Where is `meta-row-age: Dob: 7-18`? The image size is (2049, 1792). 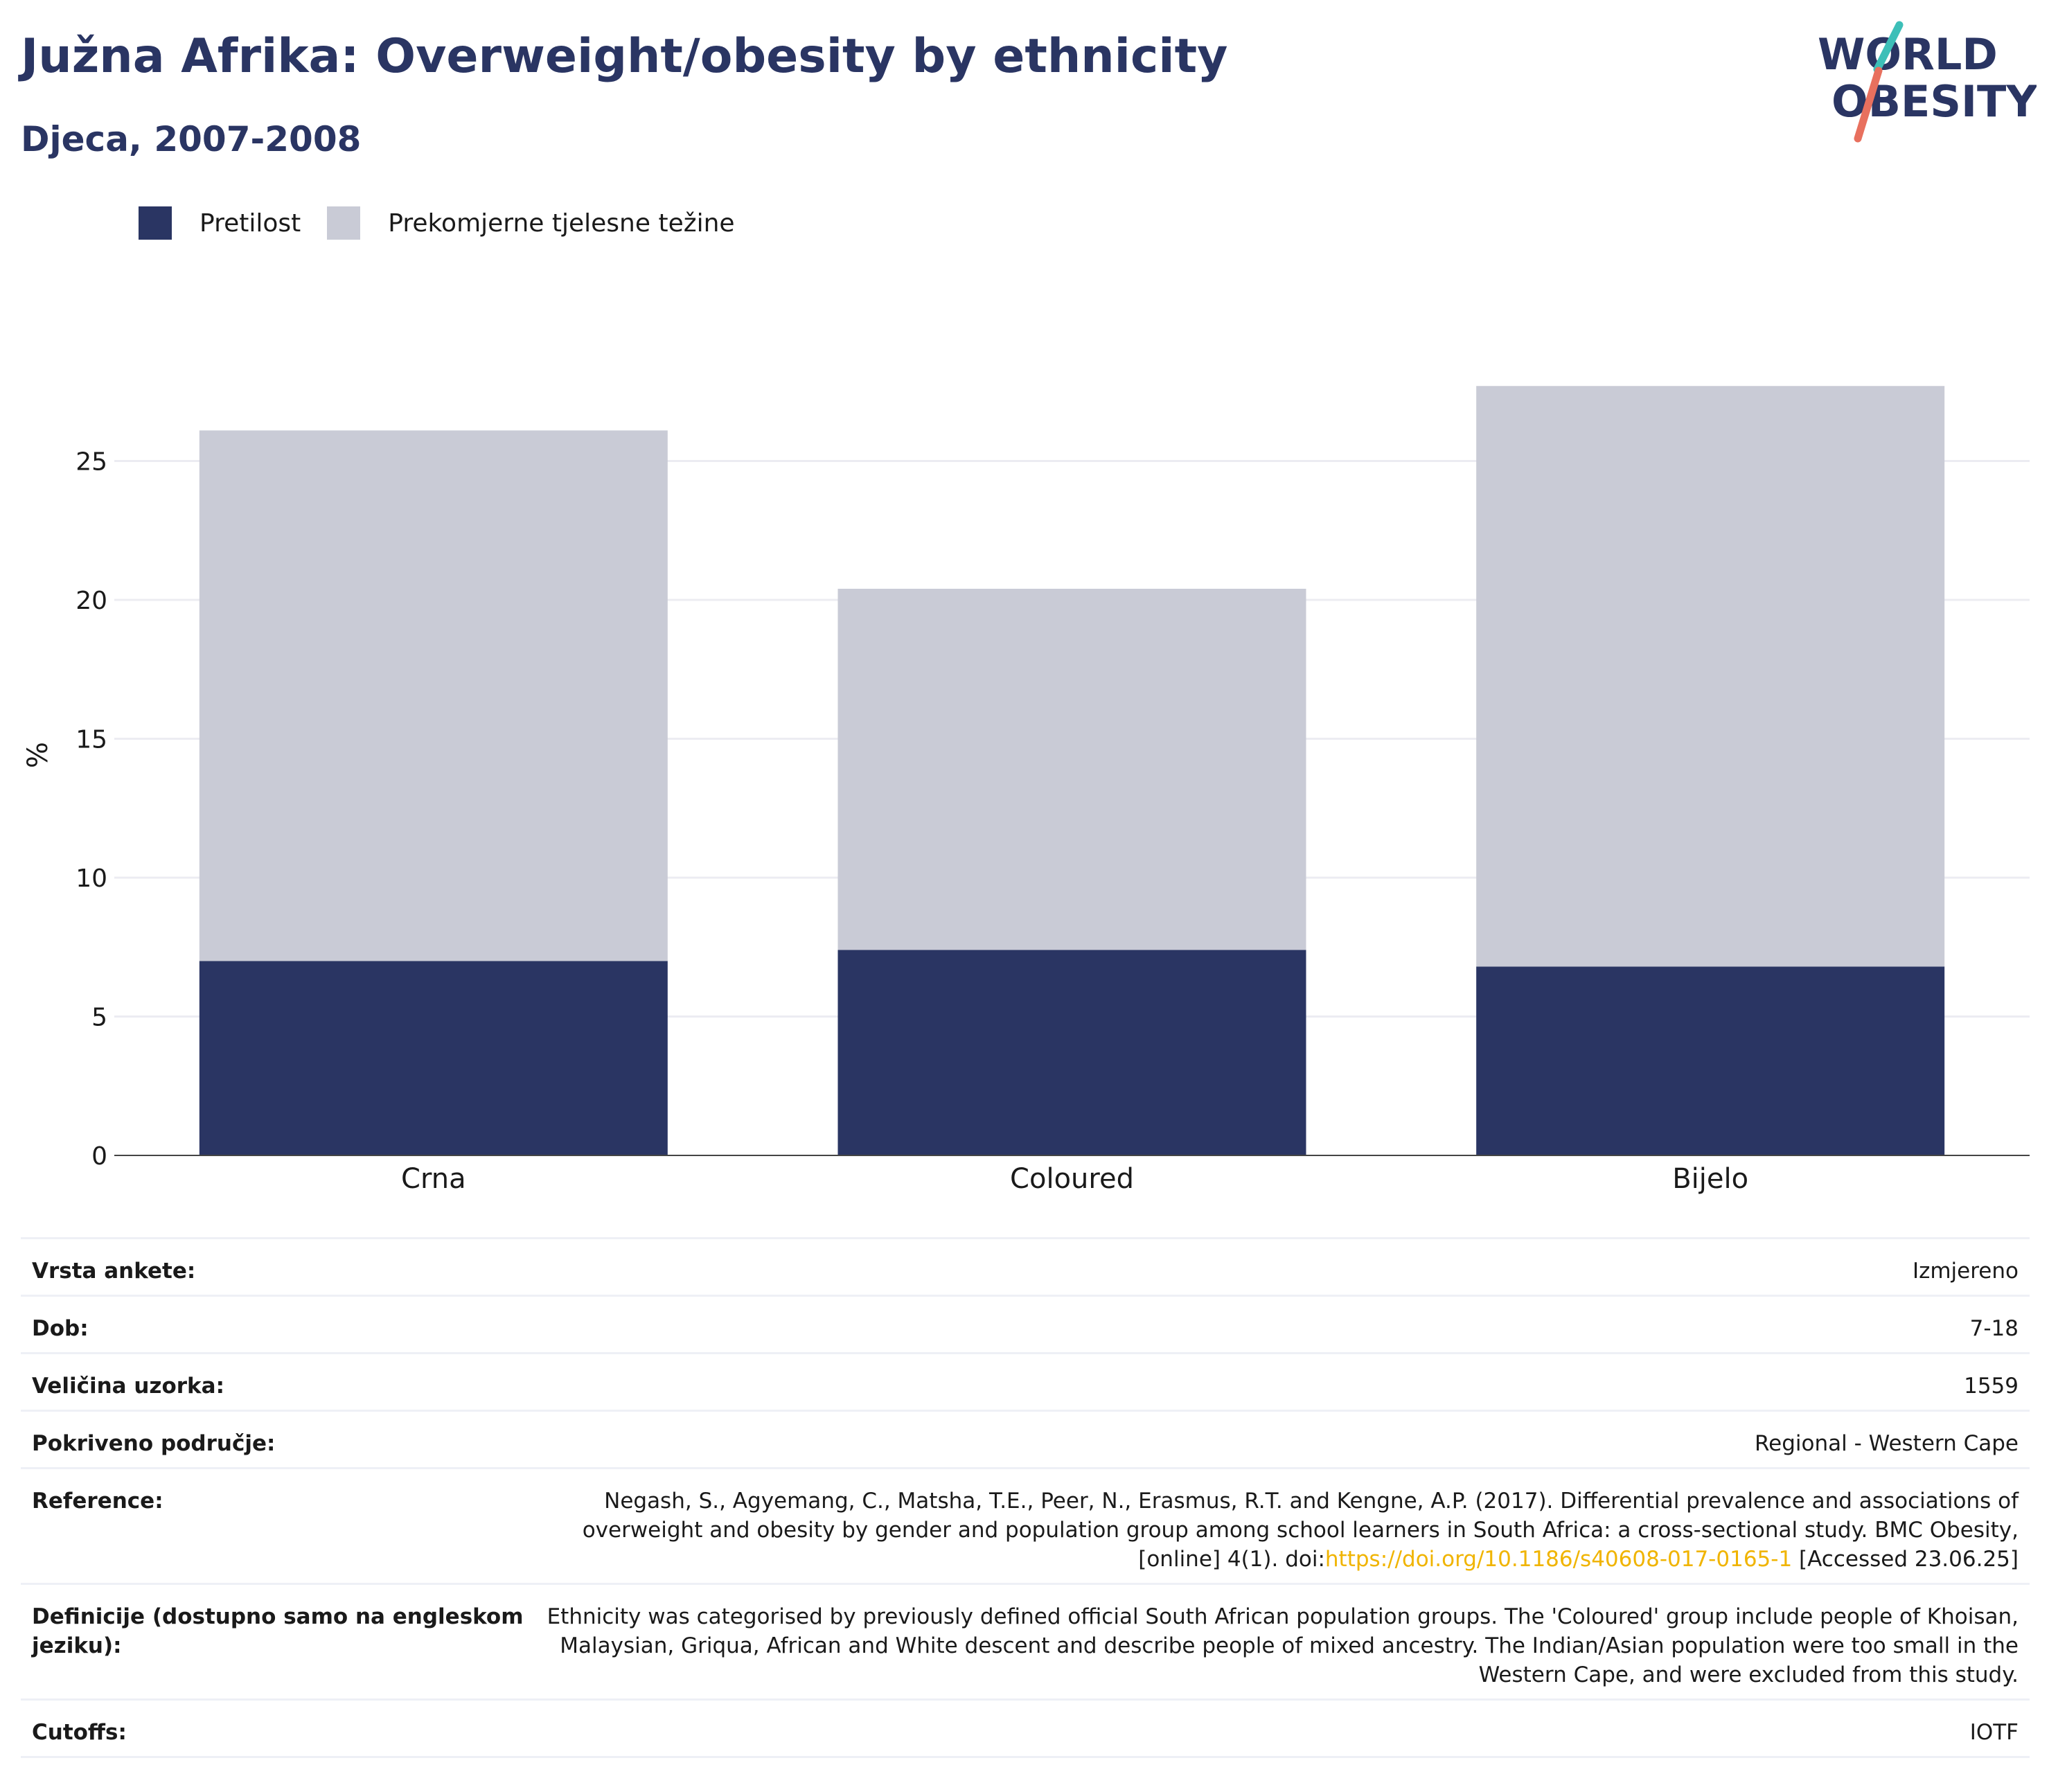
meta-row-age: Dob: 7-18 is located at coordinates (1025, 1323).